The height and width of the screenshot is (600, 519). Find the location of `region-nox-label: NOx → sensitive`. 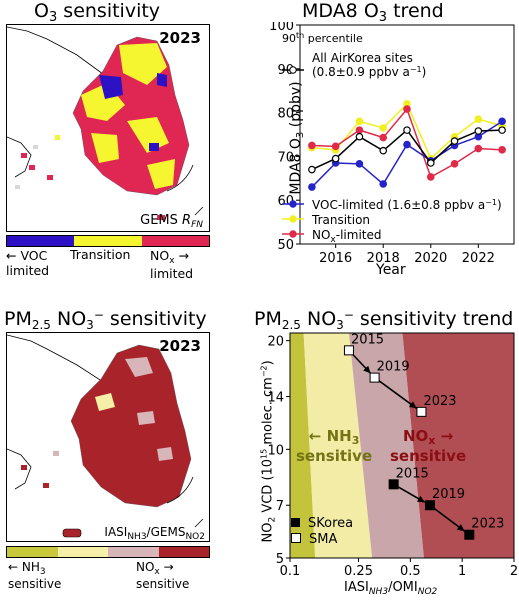

region-nox-label: NOx → sensitive is located at coordinates (428, 446).